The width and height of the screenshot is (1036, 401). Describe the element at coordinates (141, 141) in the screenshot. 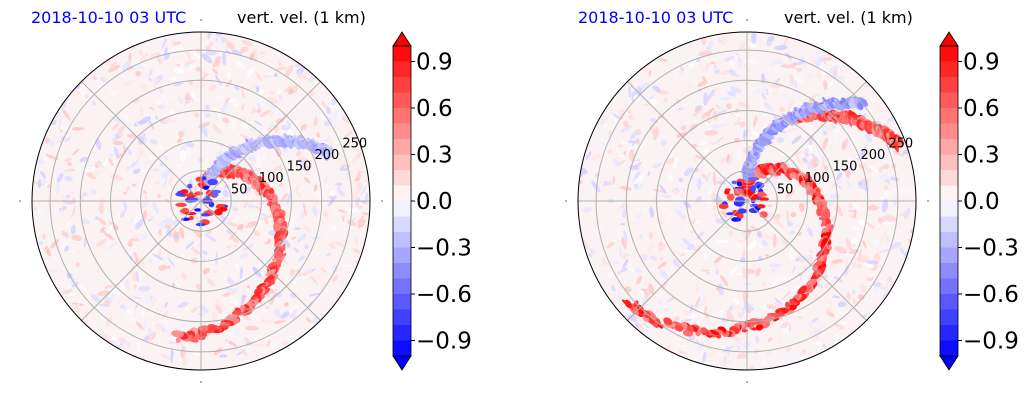

I see `angular-gridline` at that location.